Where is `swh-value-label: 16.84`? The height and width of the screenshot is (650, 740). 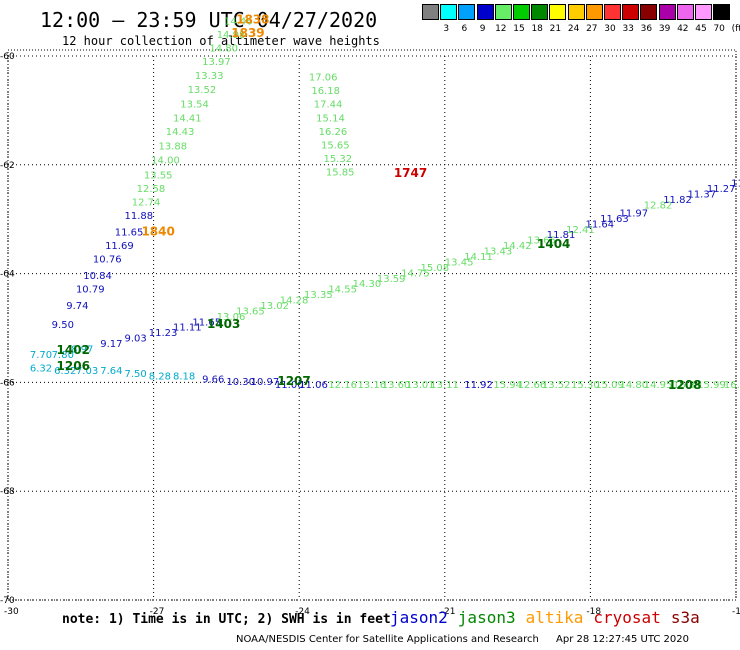 swh-value-label: 16.84 is located at coordinates (687, 385).